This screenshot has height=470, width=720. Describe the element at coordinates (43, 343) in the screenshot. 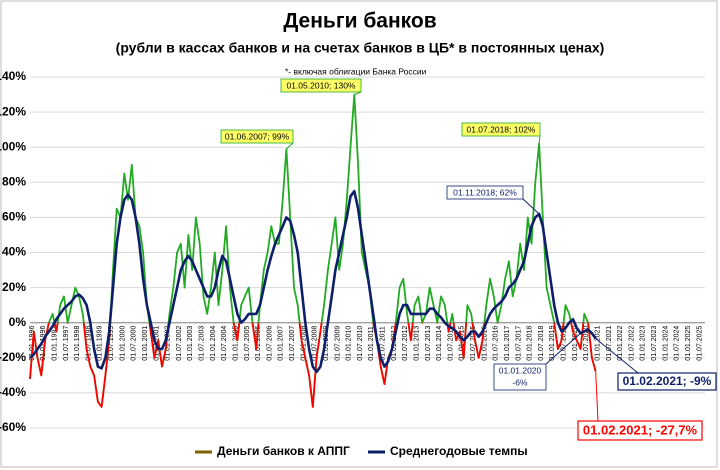

I see `x-tick-label: 01.07.1996` at that location.